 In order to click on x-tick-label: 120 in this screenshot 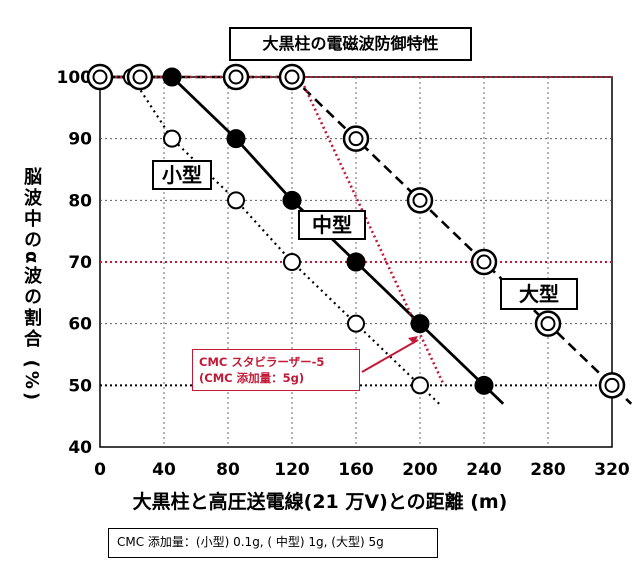, I will do `click(292, 470)`.